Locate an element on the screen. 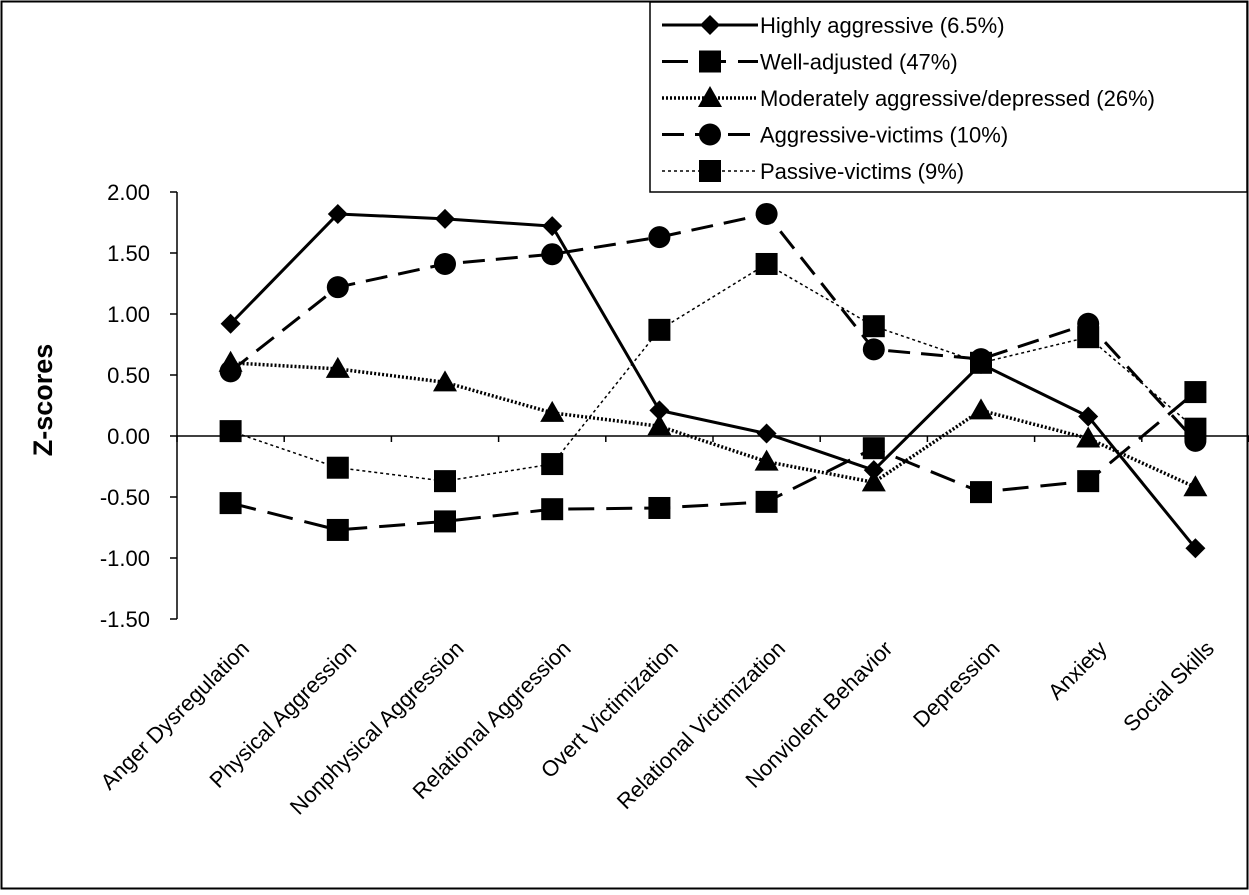 Image resolution: width=1249 pixels, height=895 pixels. y-tick-label: 0.50 is located at coordinates (128, 375).